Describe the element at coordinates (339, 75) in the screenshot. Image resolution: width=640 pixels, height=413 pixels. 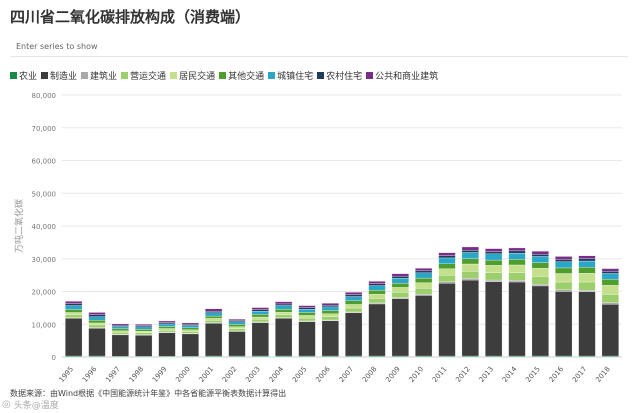
I see `legend-item: 农村住宅` at that location.